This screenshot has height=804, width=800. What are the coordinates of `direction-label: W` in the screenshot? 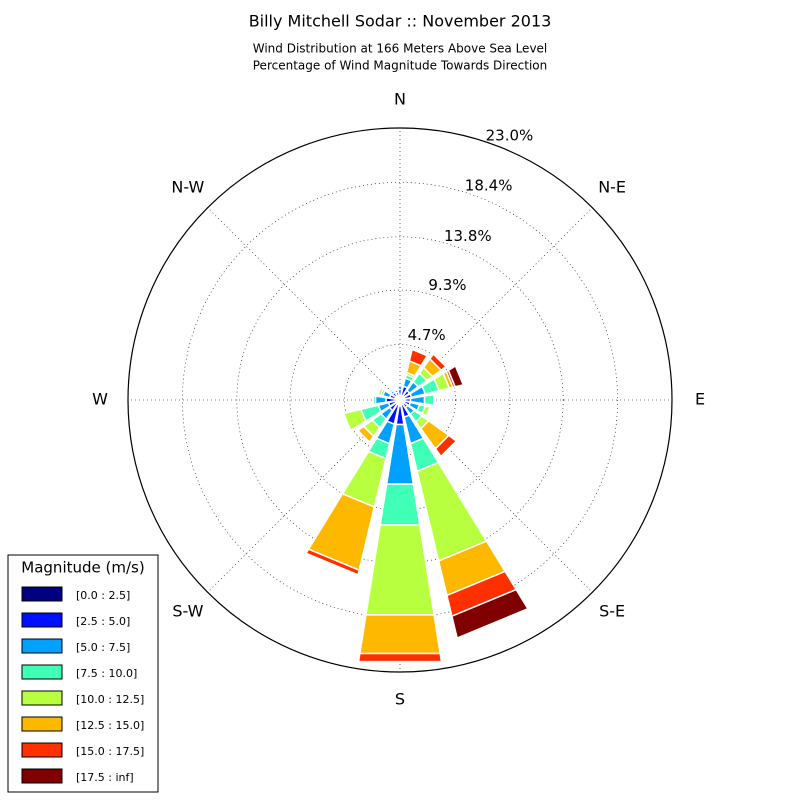 It's located at (100, 399).